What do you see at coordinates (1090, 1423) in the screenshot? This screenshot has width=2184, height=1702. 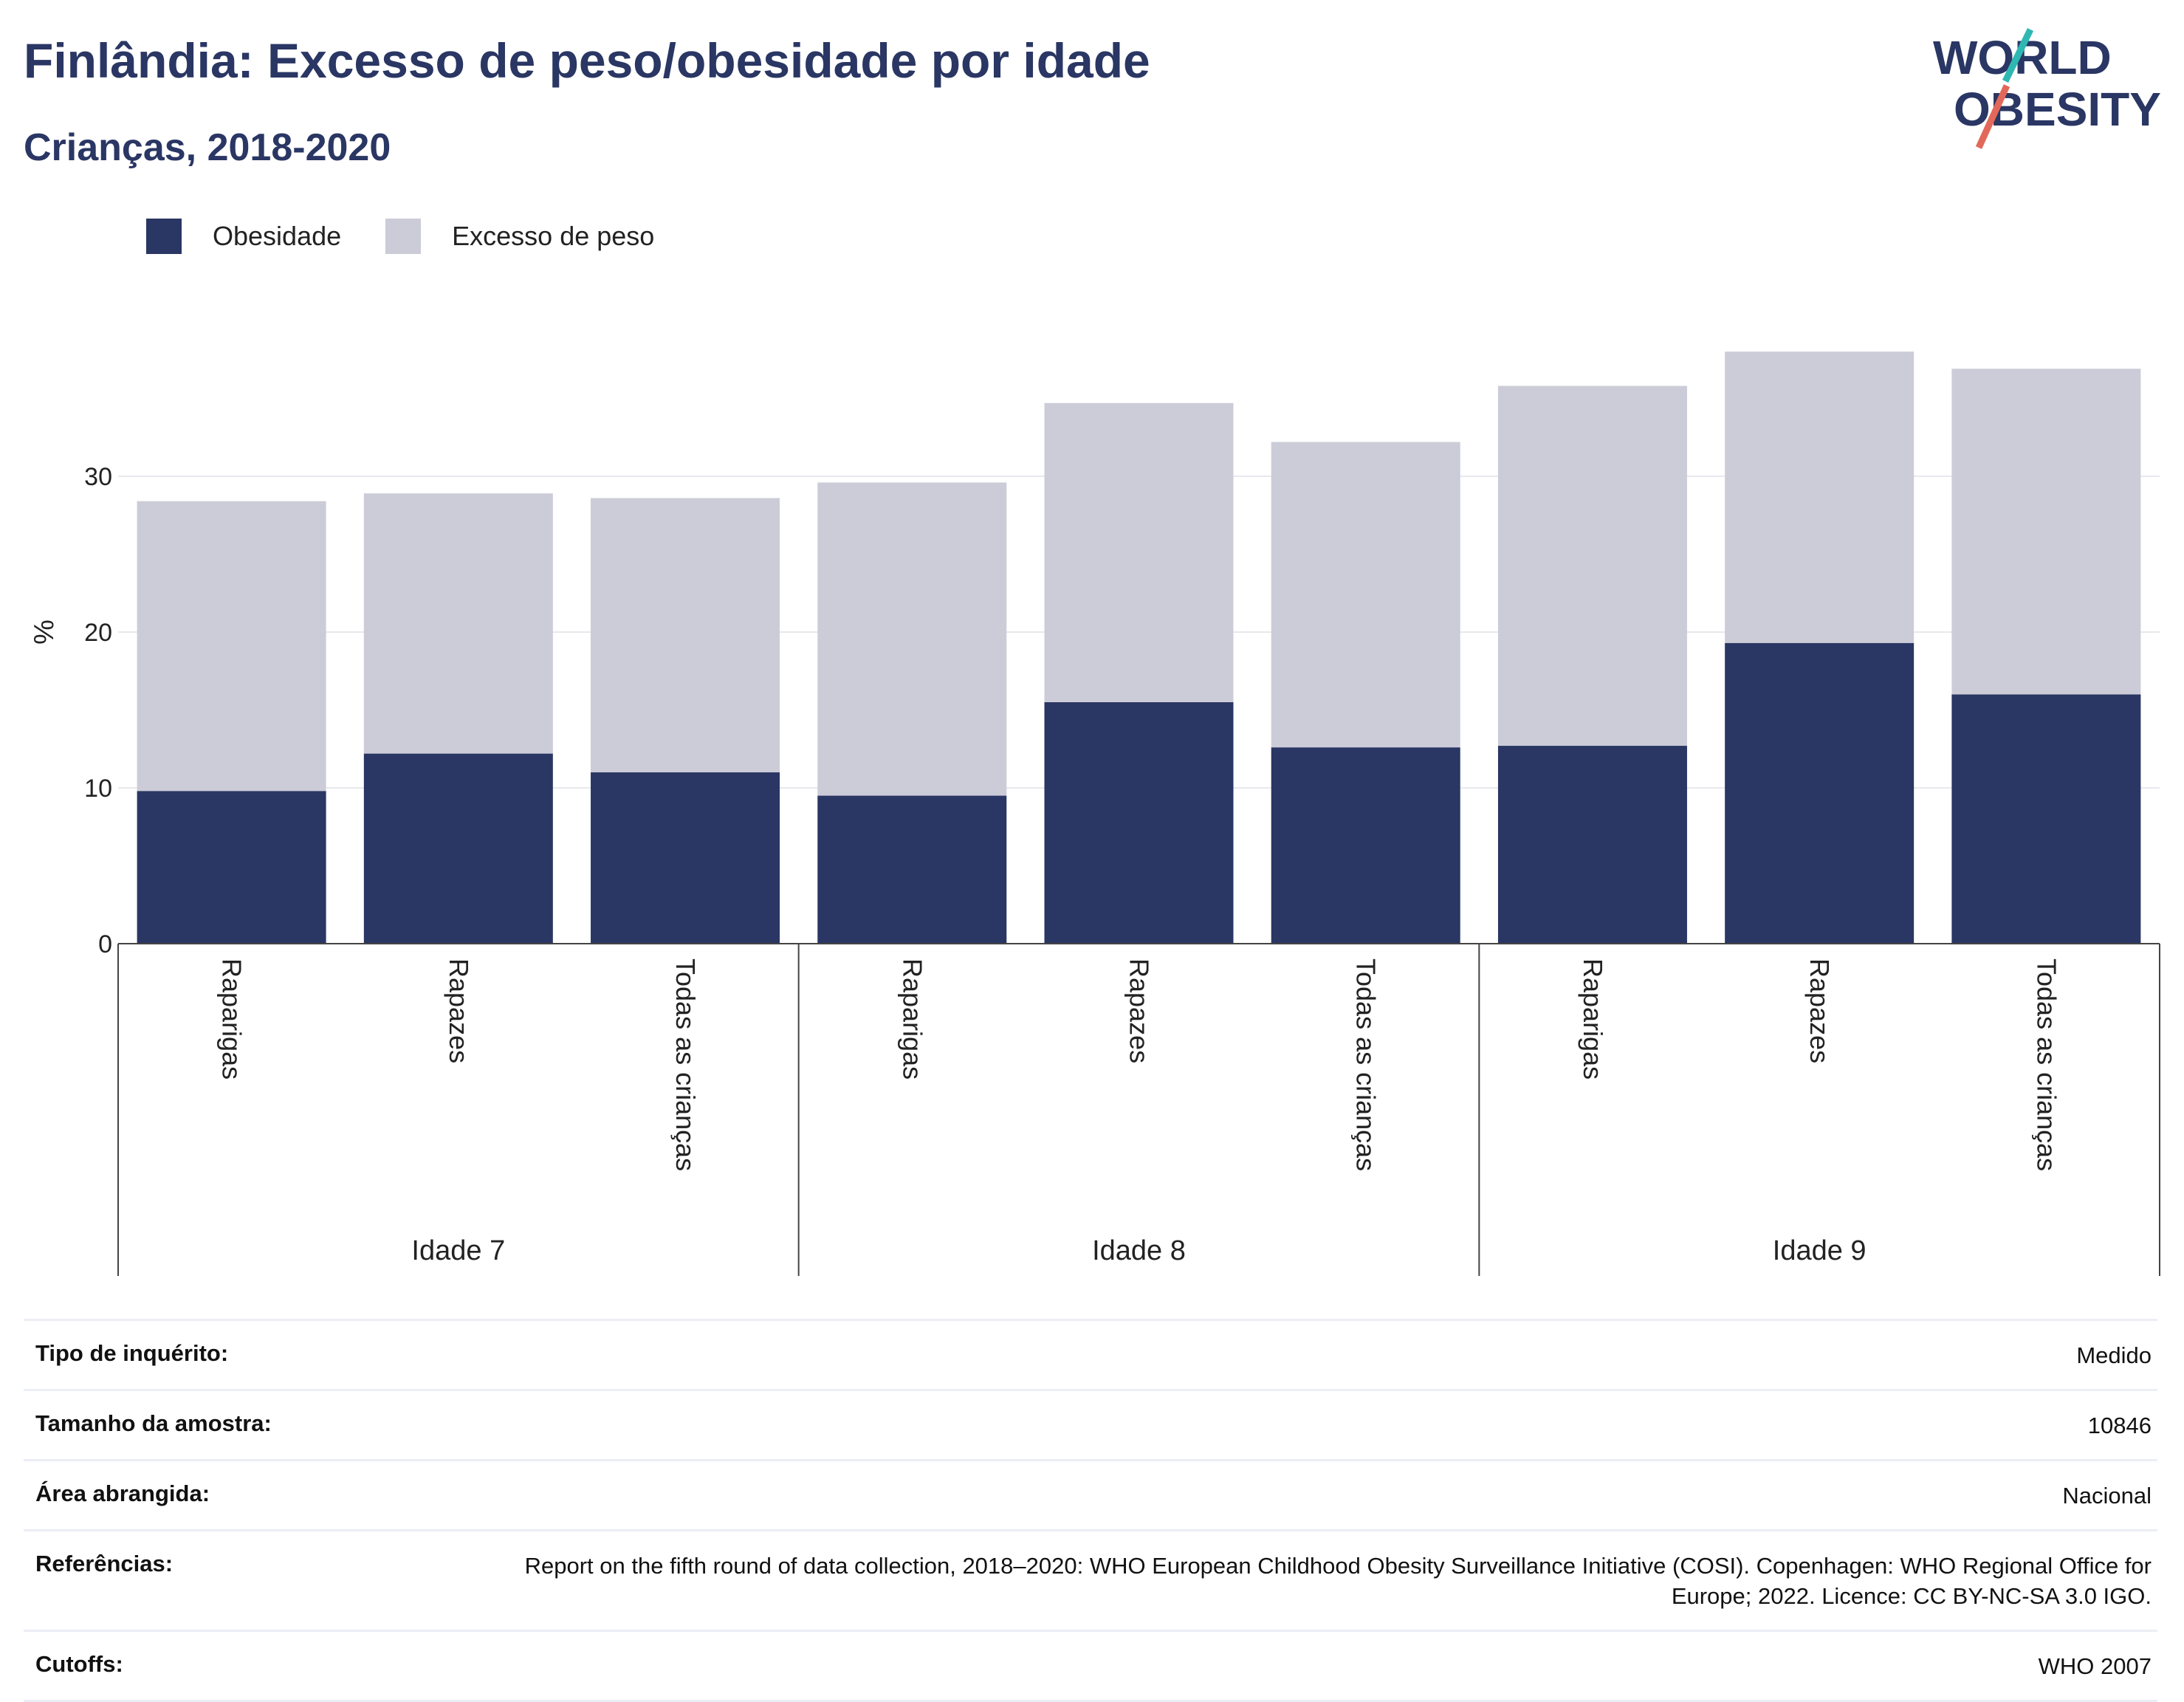 I see `meta-row: Tamanho da amostra: 10846` at bounding box center [1090, 1423].